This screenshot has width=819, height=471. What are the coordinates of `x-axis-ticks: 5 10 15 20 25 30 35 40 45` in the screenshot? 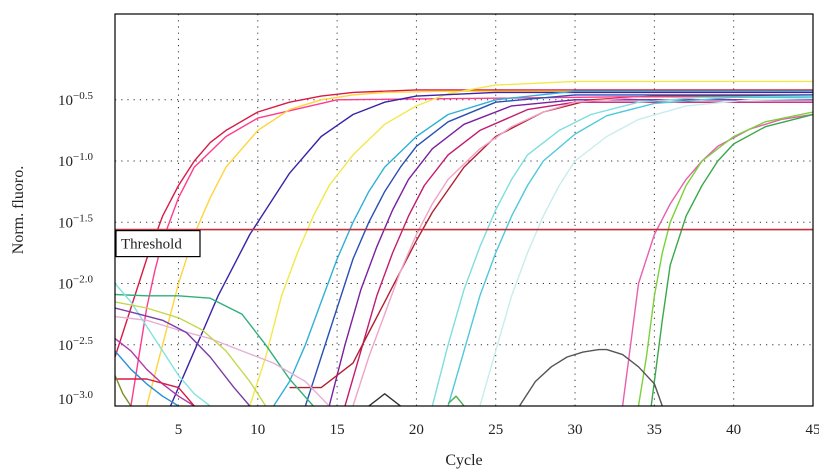 It's located at (497, 430).